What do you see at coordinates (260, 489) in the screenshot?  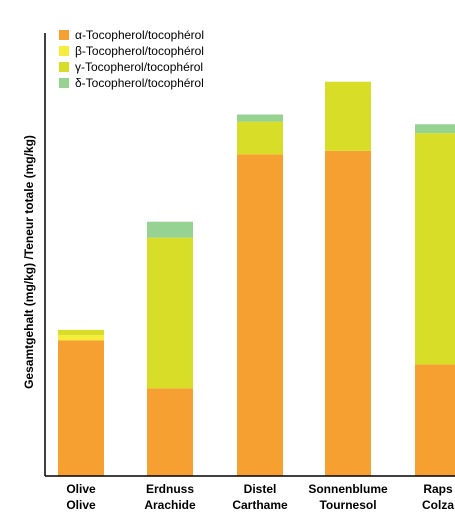 I see `x-tick-label: Distel` at bounding box center [260, 489].